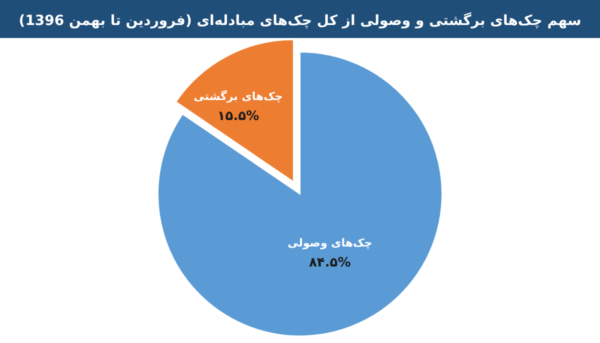 This screenshot has height=343, width=600. I want to click on slice-label: چک‌های وصولی, so click(330, 243).